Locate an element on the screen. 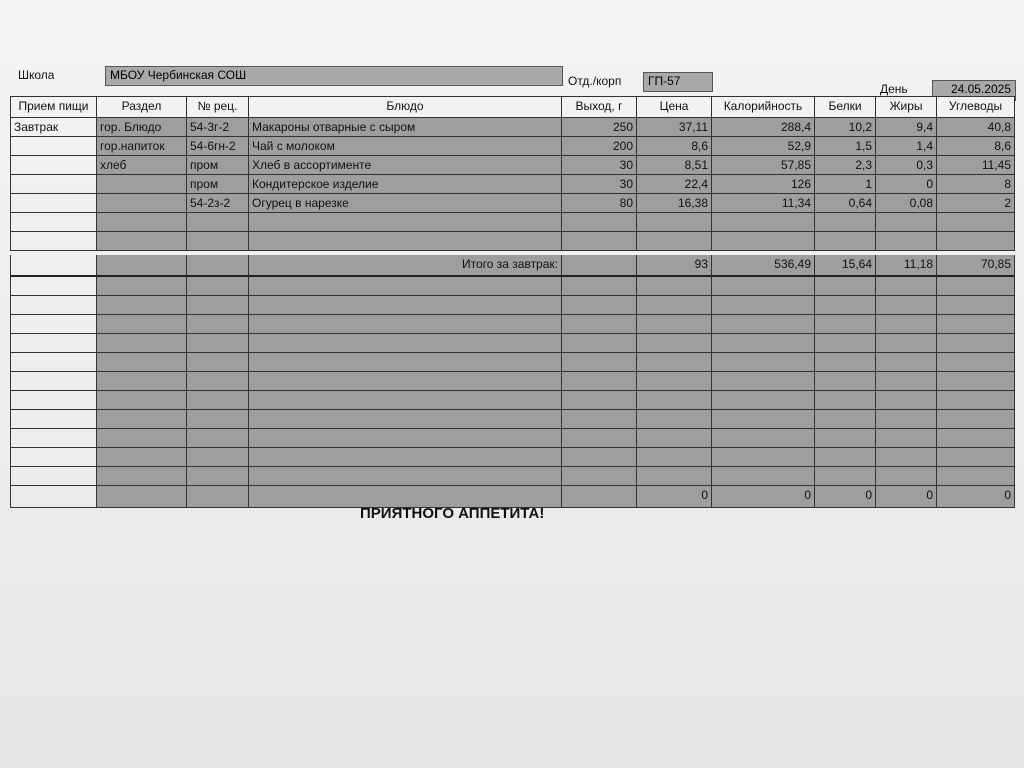 Image resolution: width=1024 pixels, height=768 pixels. table-cell: 8,6 is located at coordinates (976, 146).